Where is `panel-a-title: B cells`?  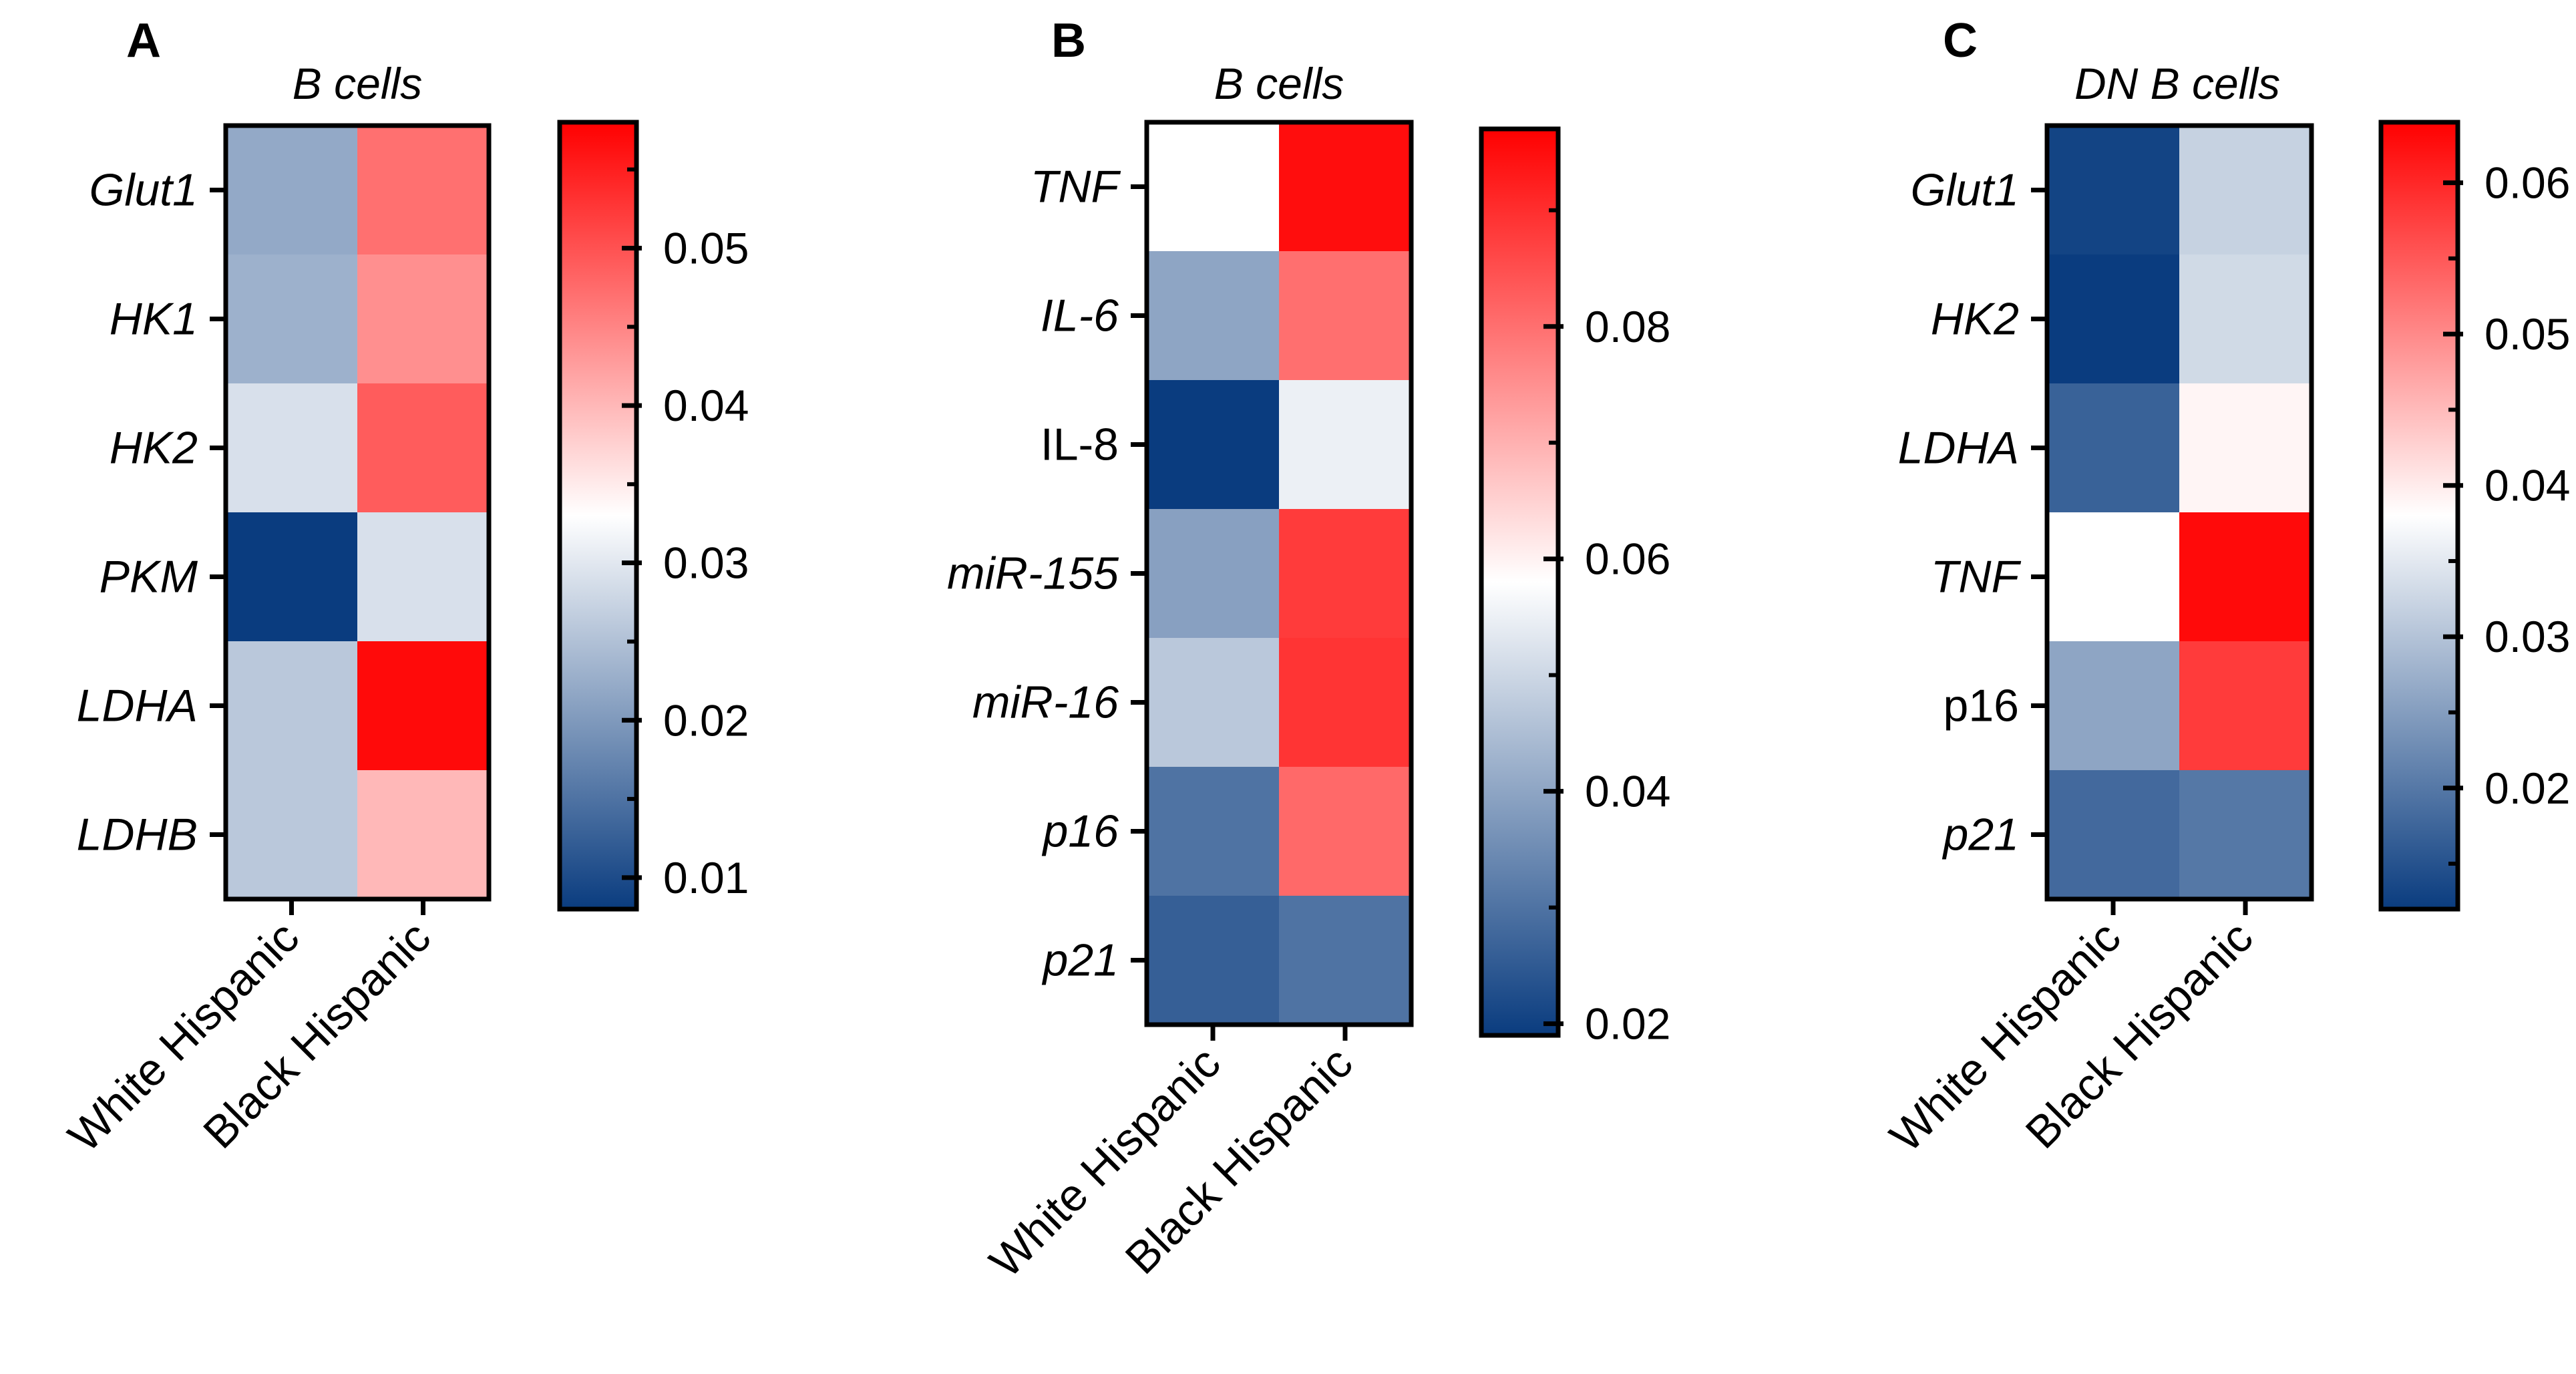
panel-a-title: B cells is located at coordinates (357, 83).